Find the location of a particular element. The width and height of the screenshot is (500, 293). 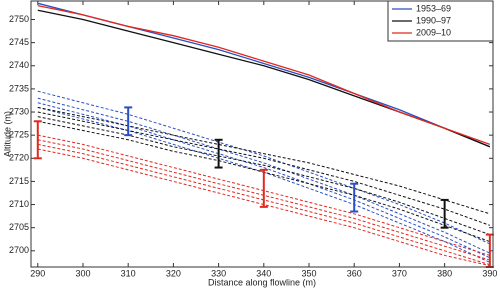

x-tick-label: 310 is located at coordinates (128, 273).